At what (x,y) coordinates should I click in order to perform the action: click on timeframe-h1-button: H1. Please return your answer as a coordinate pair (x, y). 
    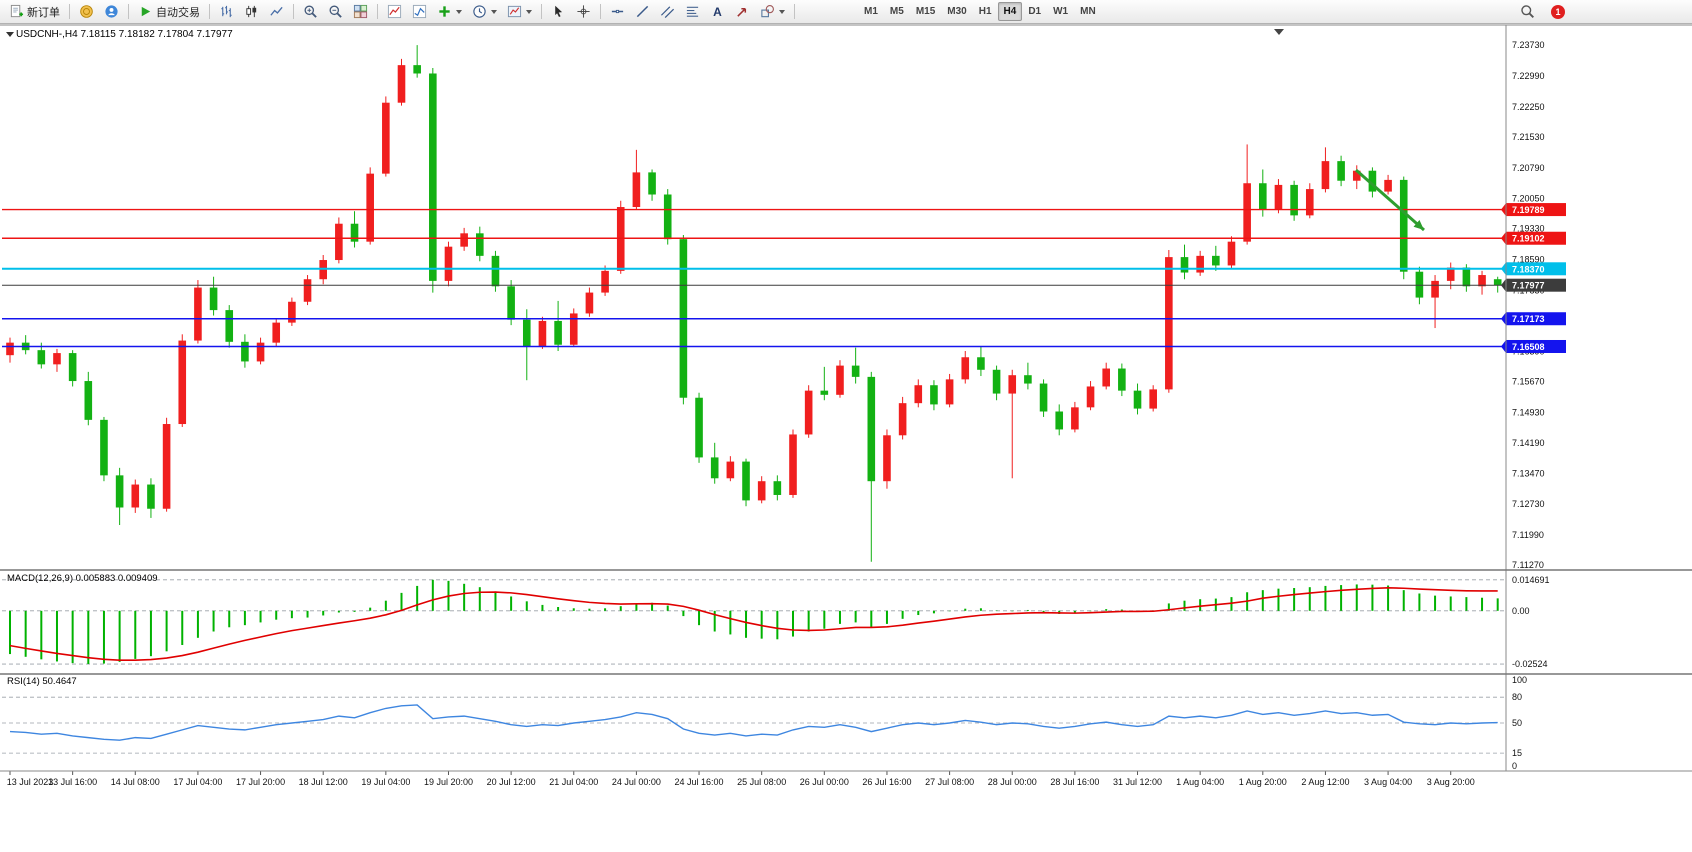
    Looking at the image, I should click on (985, 11).